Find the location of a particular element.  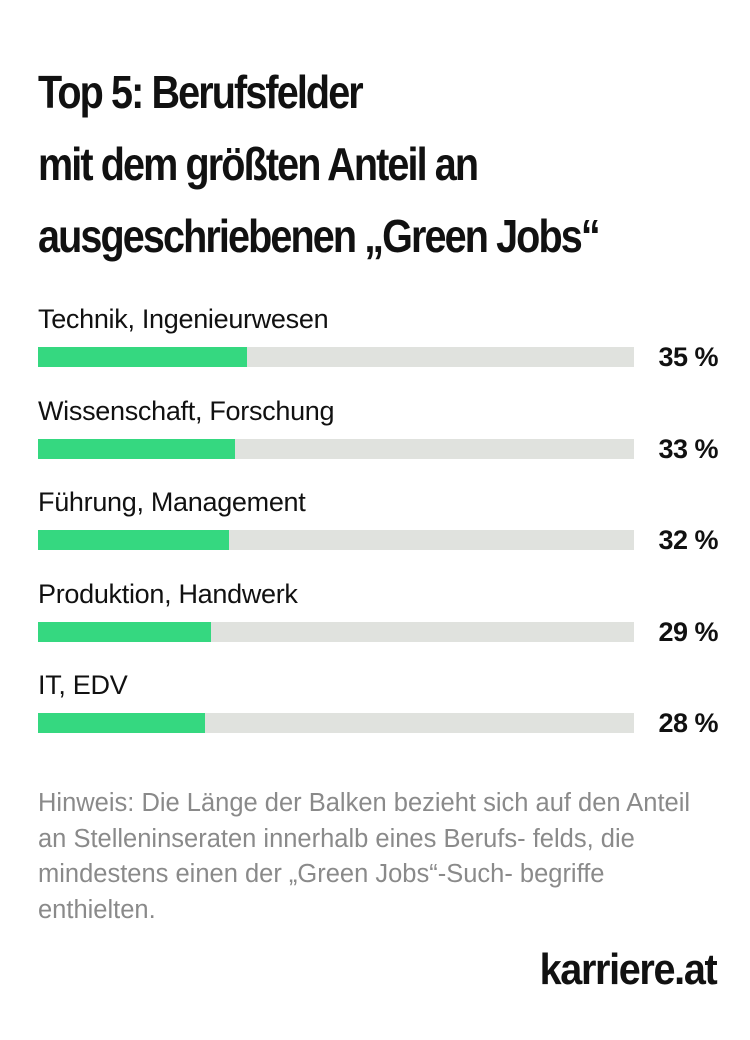

value-label: 29 % is located at coordinates (688, 631).